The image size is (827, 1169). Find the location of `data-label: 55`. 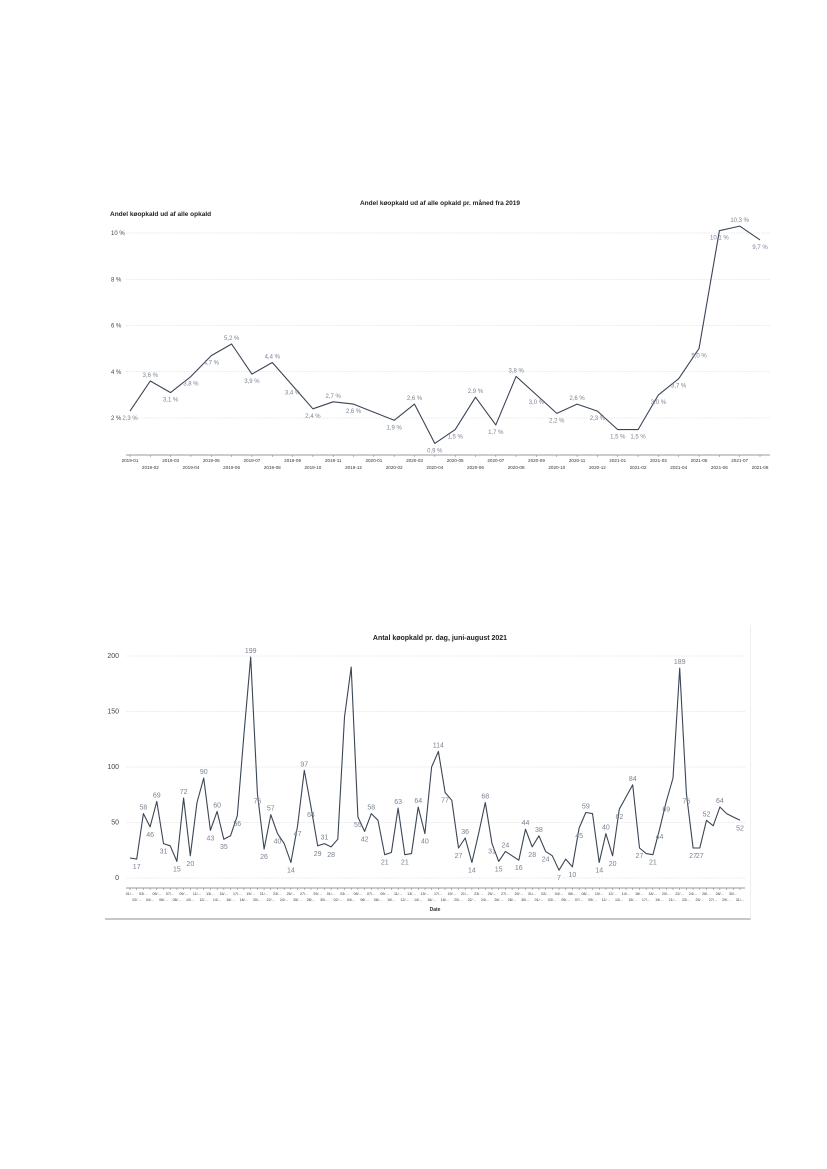

data-label: 55 is located at coordinates (358, 825).